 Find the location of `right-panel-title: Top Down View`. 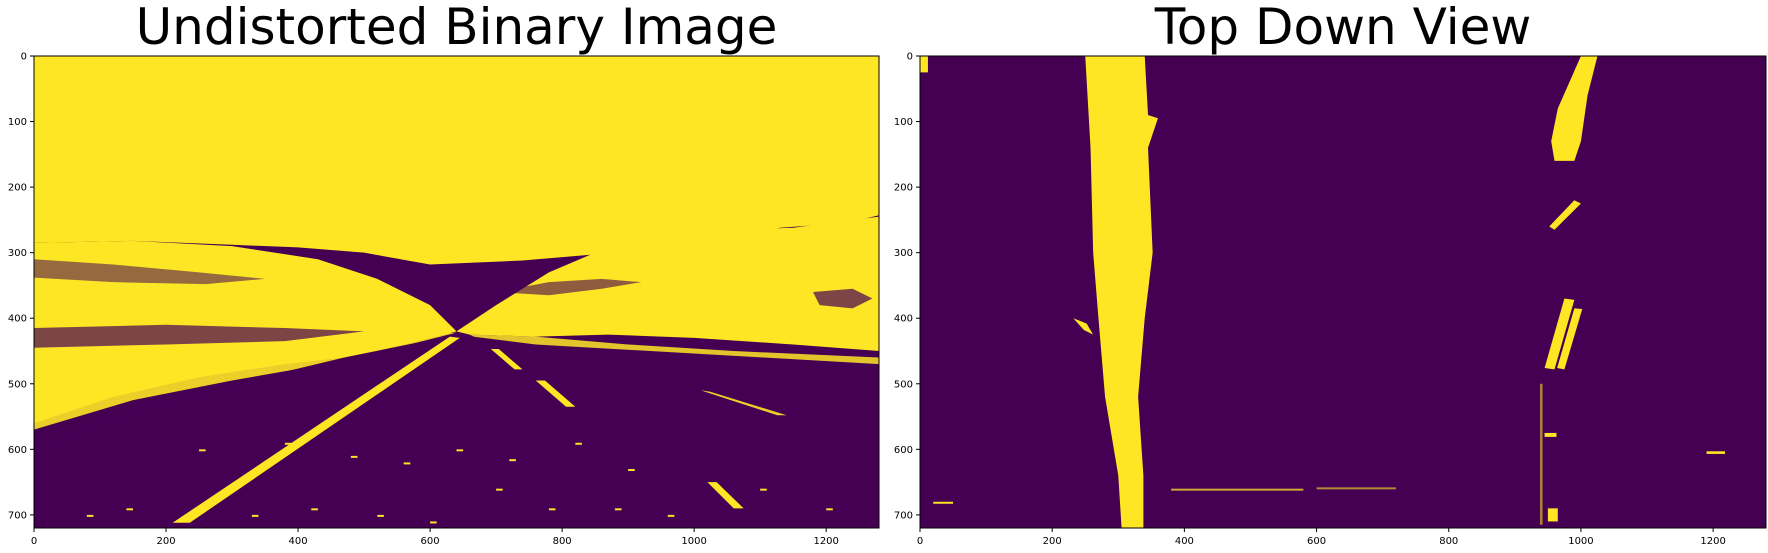

right-panel-title: Top Down View is located at coordinates (1343, 28).